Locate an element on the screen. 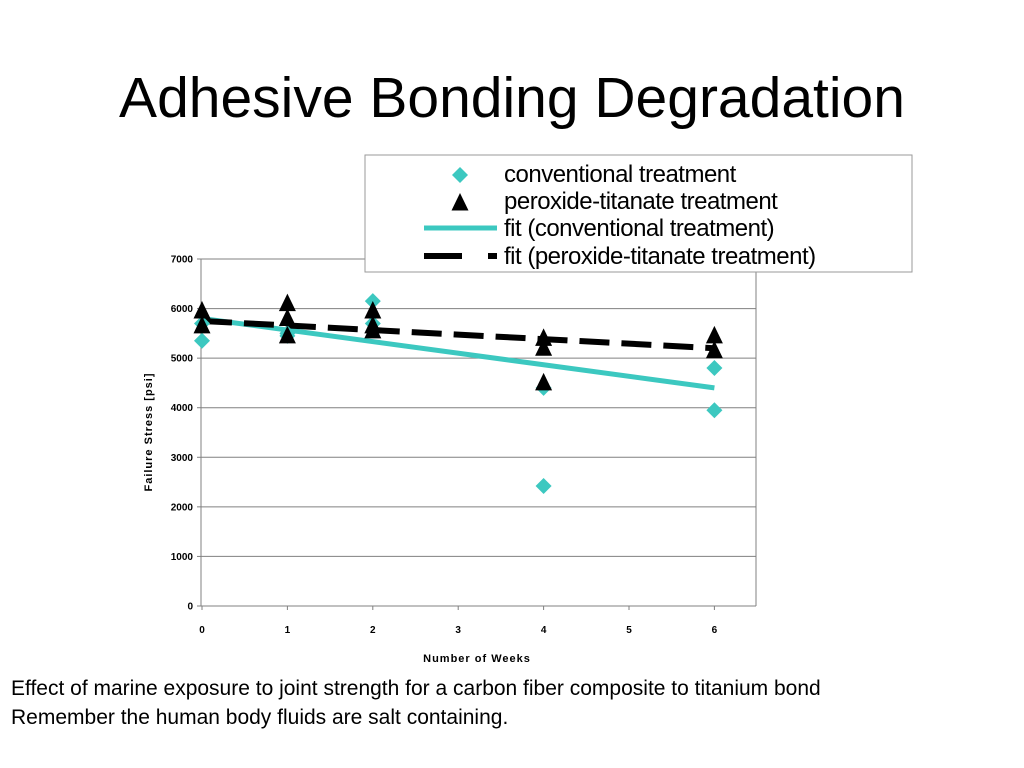 This screenshot has width=1024, height=768. legend-label: peroxide-titanate treatment is located at coordinates (641, 201).